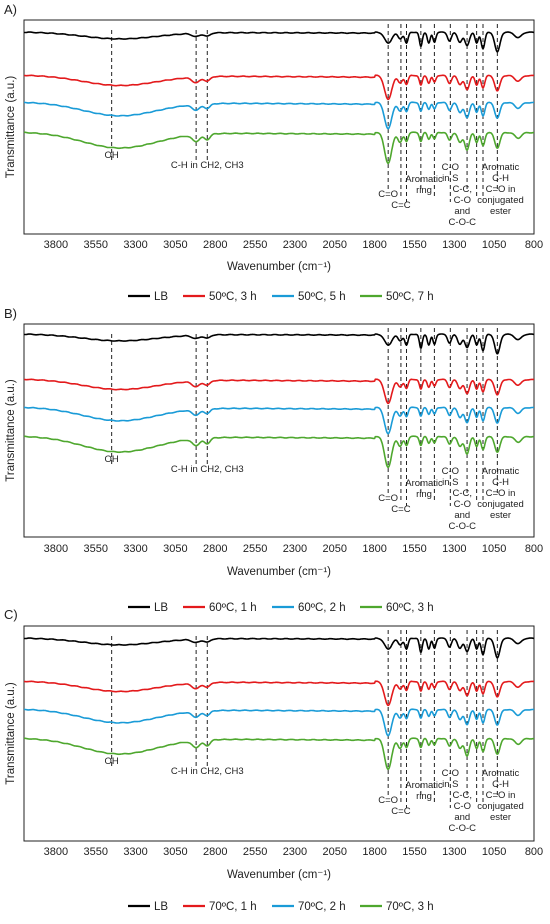  I want to click on legend-entry: 70ºC, 3 h, so click(410, 907).